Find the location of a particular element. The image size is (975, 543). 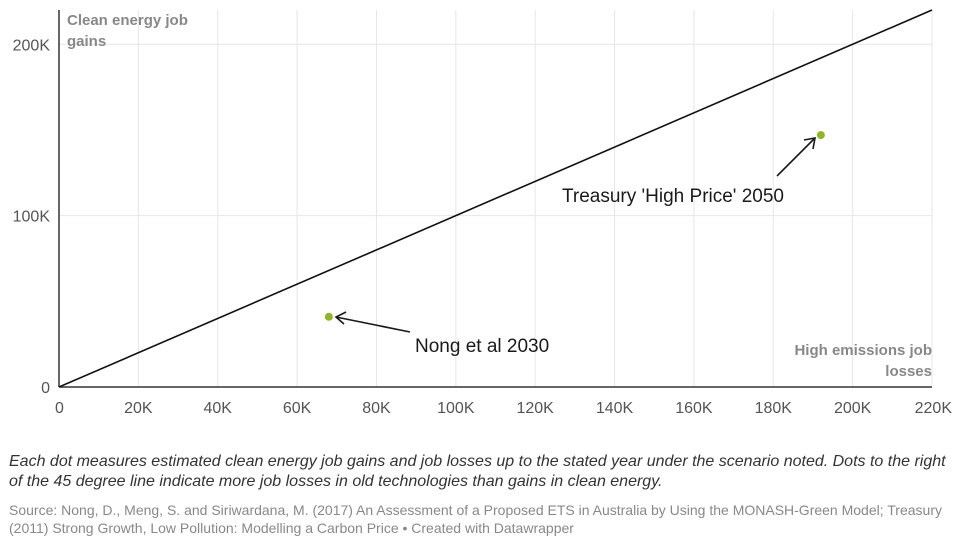

y-tick-label: 100K is located at coordinates (32, 217).